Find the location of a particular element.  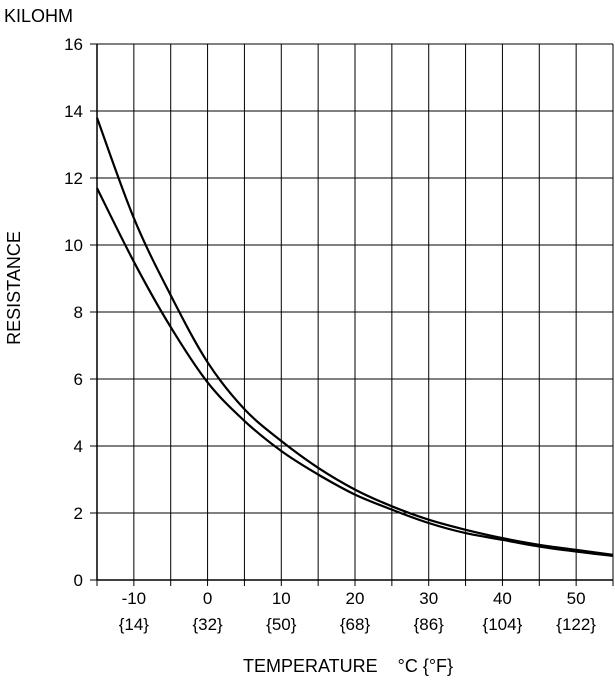

x-tick-label-f: {86} is located at coordinates (429, 624).